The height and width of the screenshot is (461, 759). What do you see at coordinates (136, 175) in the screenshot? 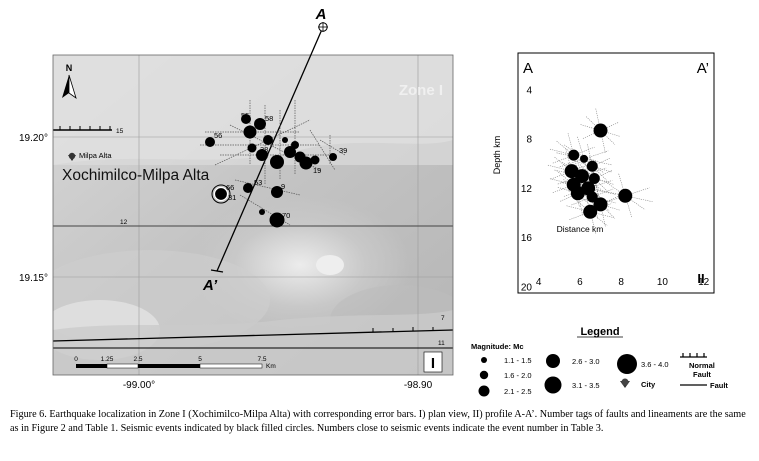
I see `place-label: Xochimilco-Milpa Alta` at bounding box center [136, 175].